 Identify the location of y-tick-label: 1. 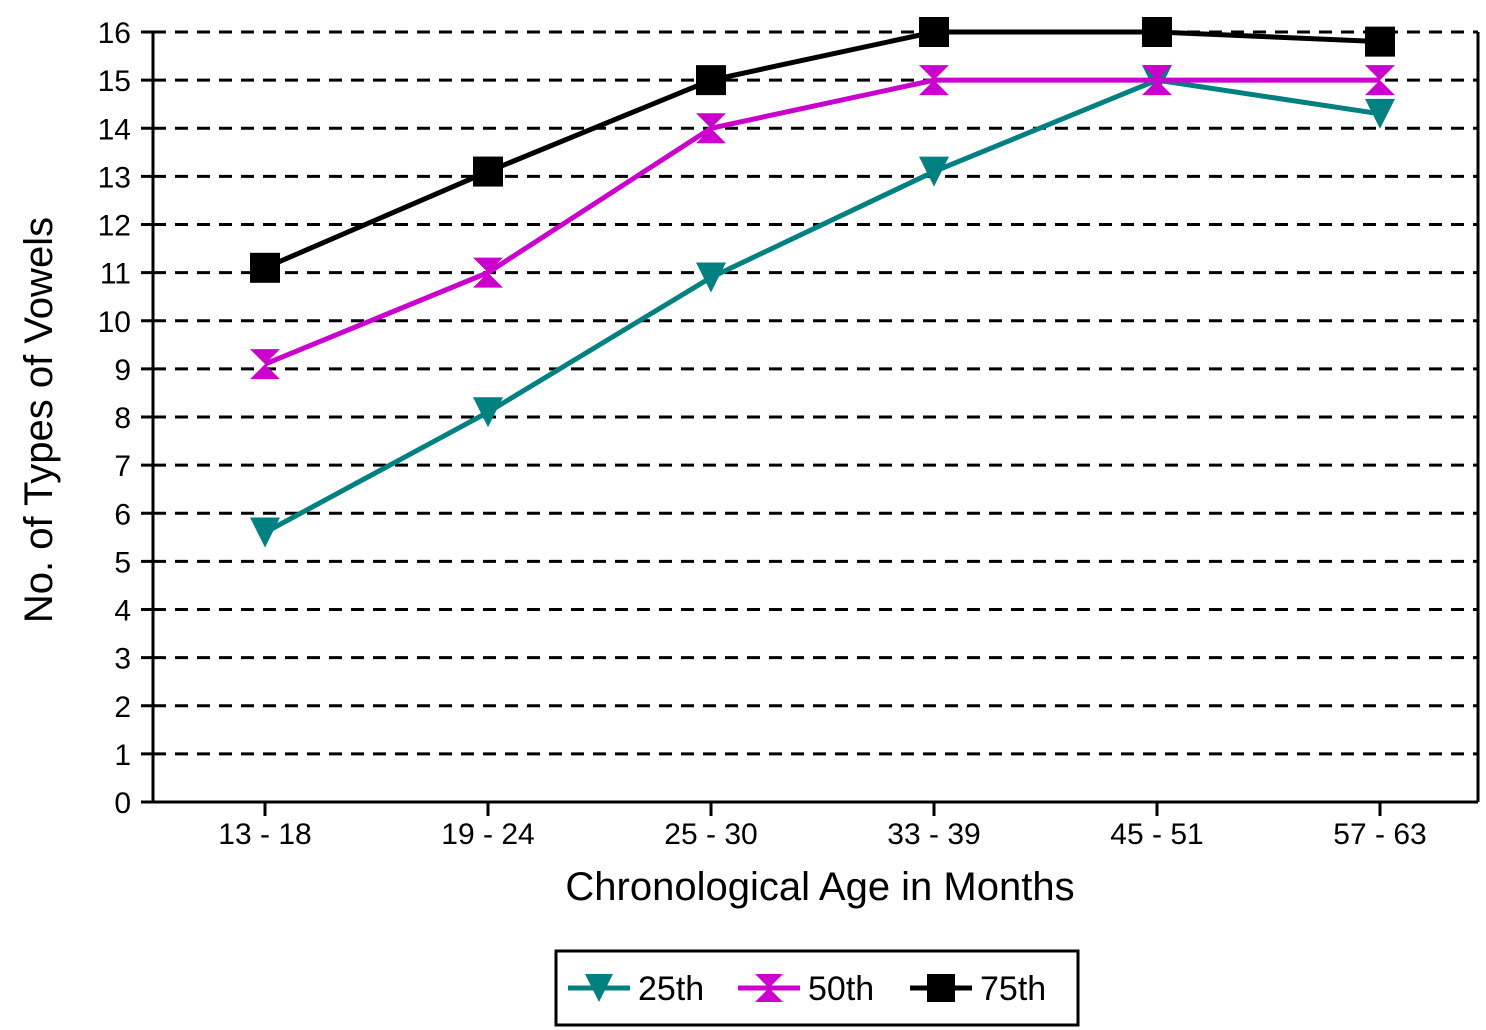
(122, 755).